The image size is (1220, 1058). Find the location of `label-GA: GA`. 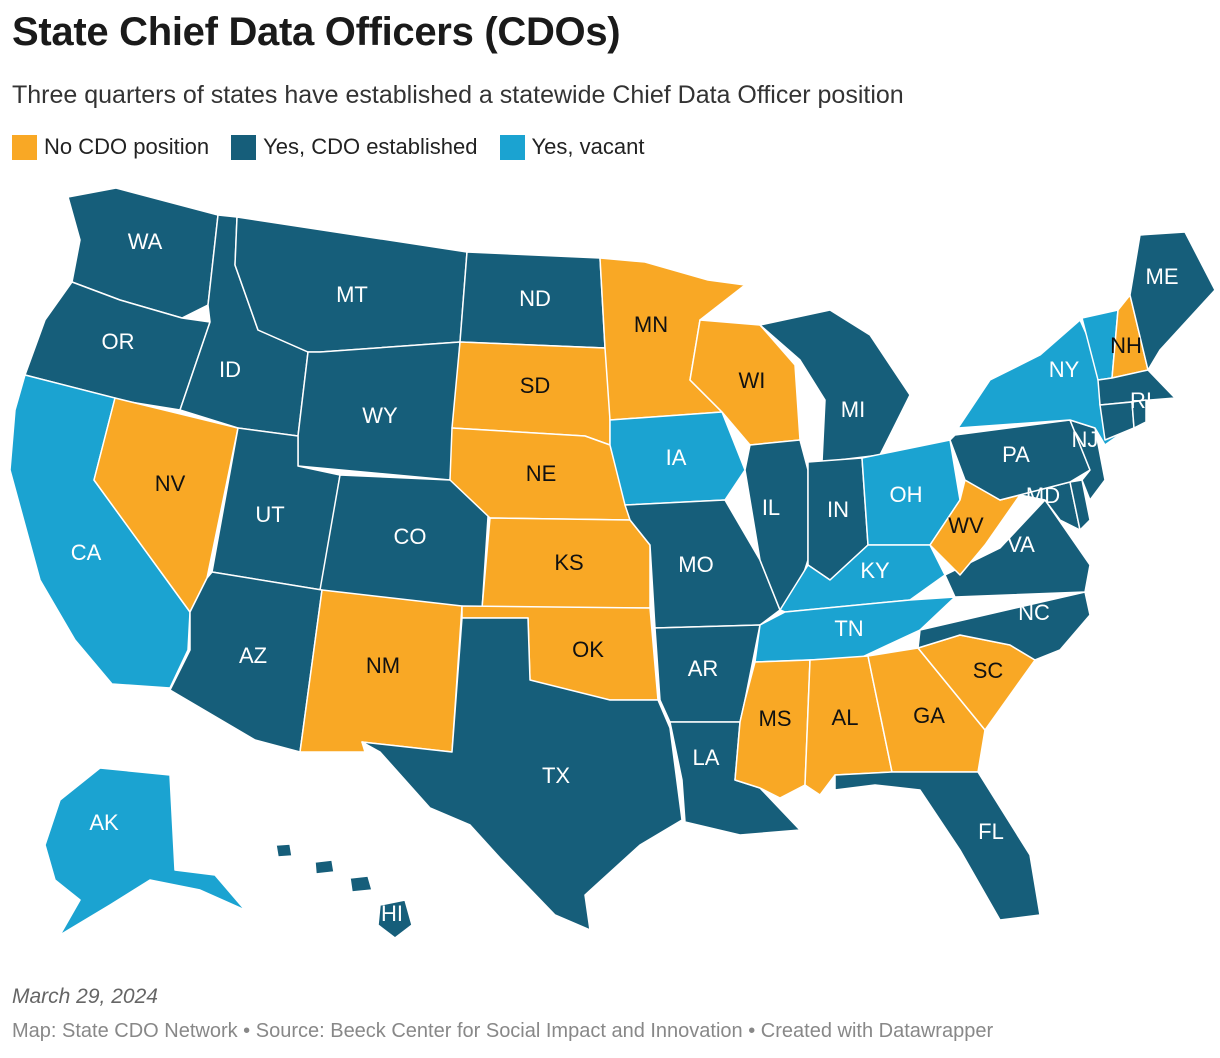

label-GA: GA is located at coordinates (929, 715).